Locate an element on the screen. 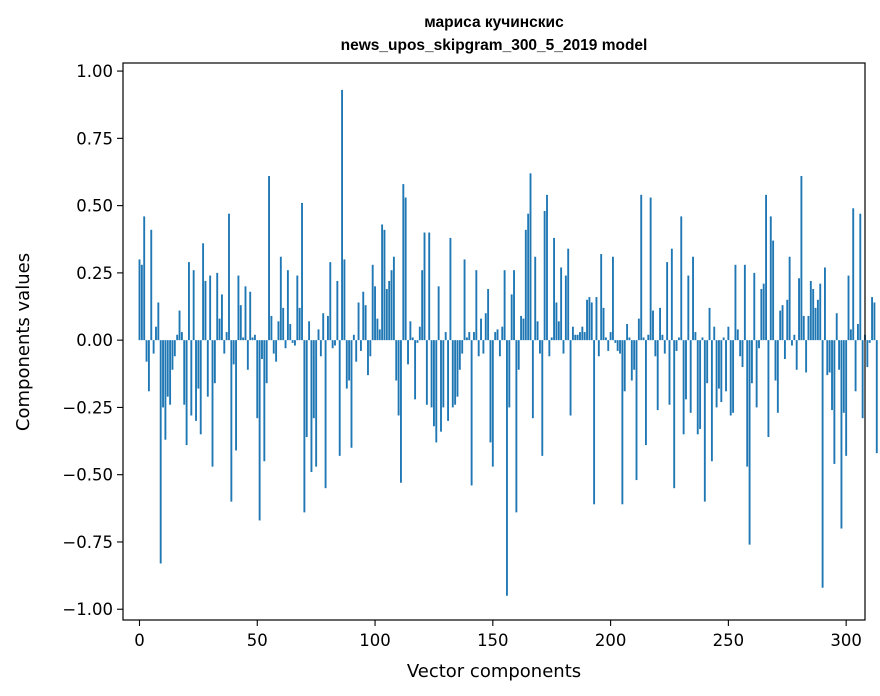 The height and width of the screenshot is (696, 880). x-axis-ticks: 0 50 100 150 200 250 300 is located at coordinates (498, 635).